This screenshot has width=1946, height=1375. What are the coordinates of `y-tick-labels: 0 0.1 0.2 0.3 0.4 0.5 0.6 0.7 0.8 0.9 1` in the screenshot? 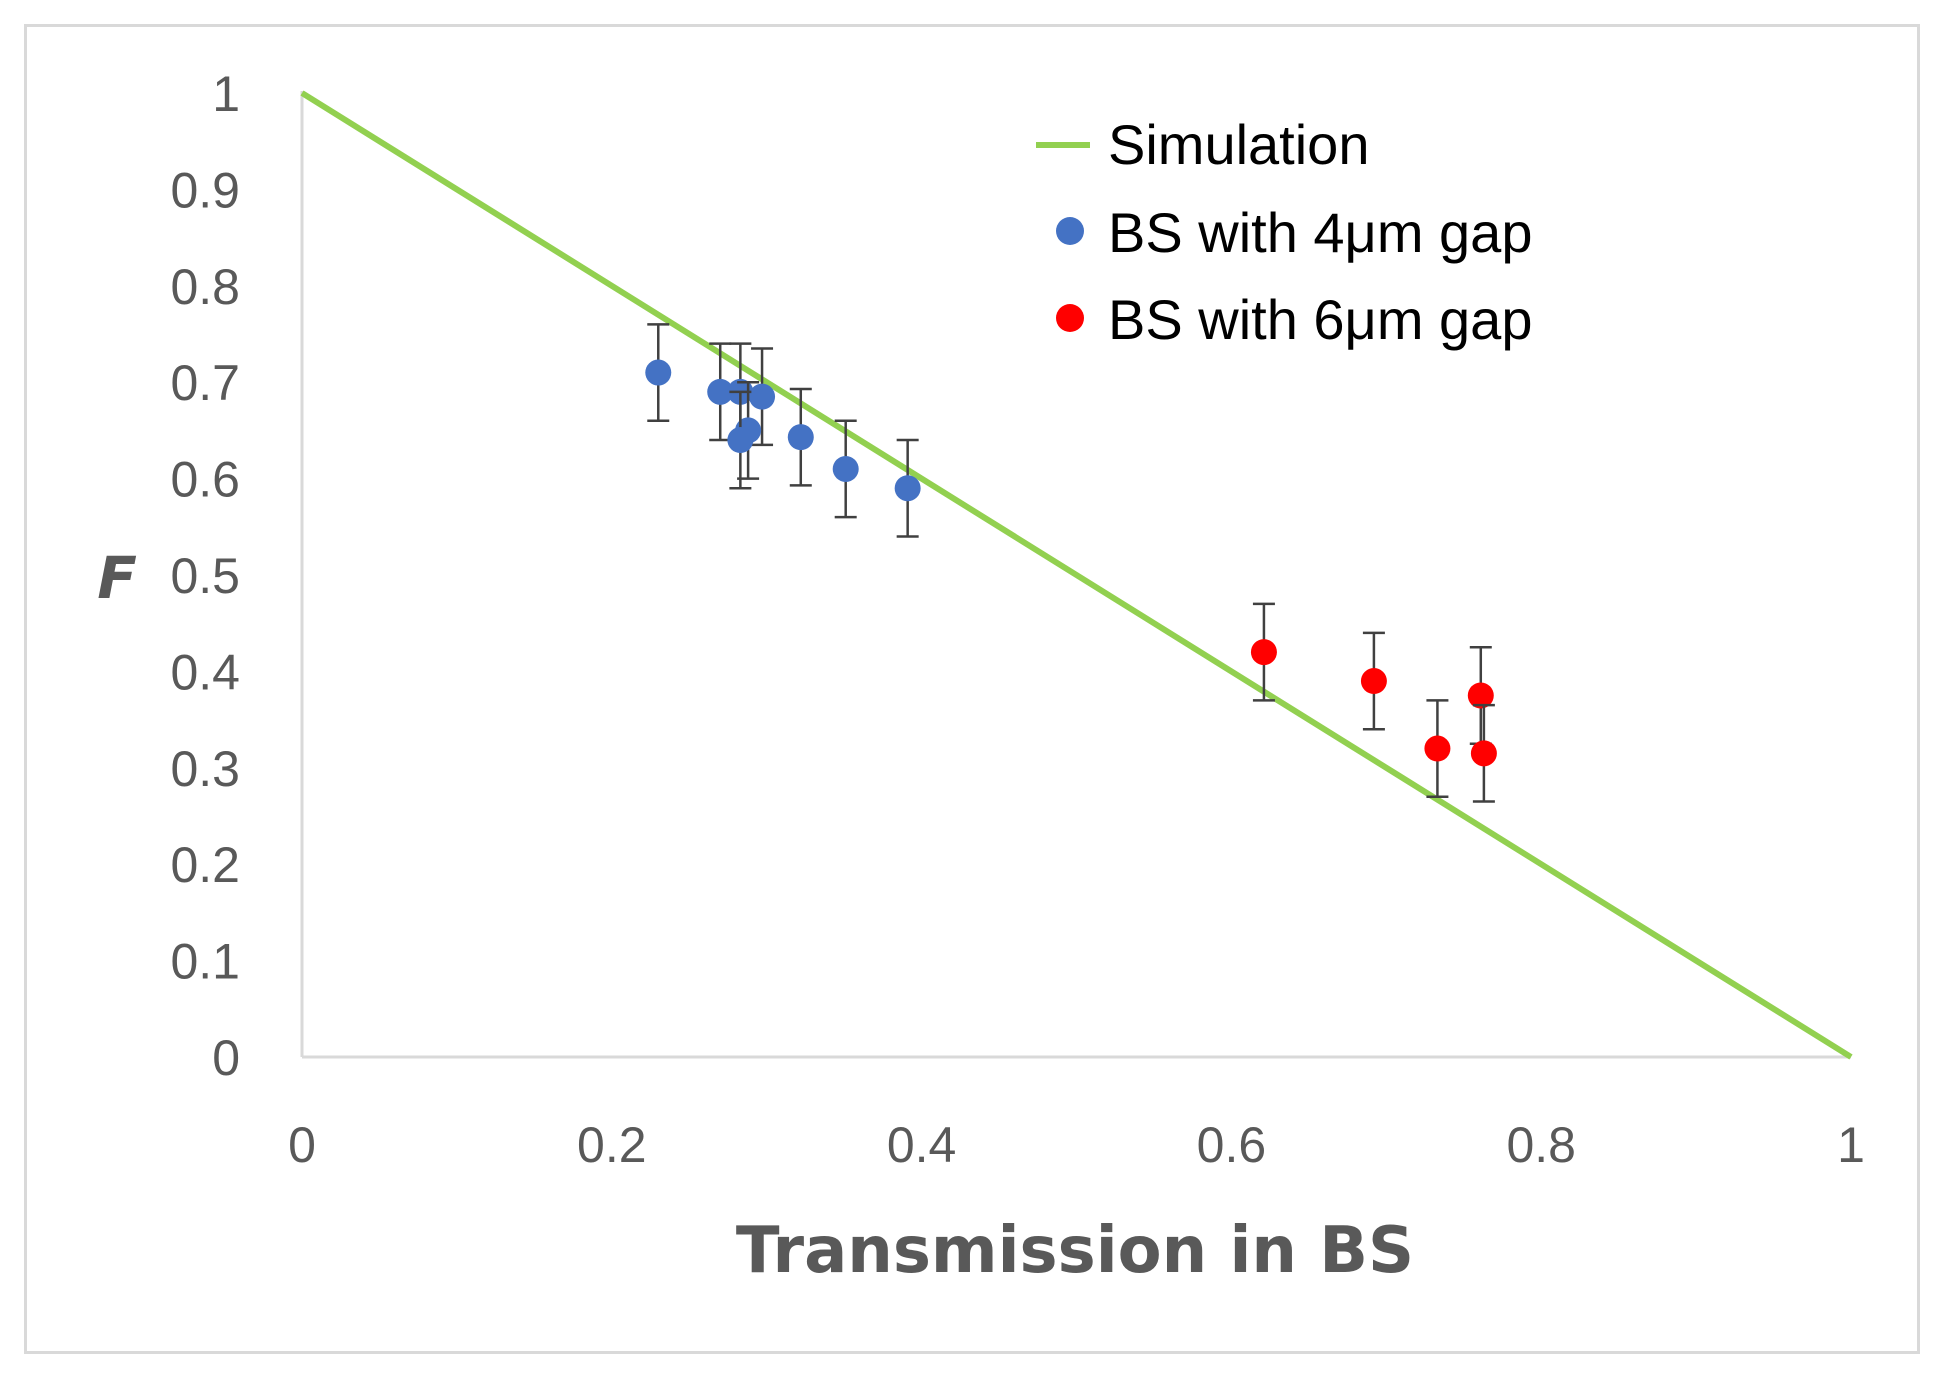 It's located at (205, 576).